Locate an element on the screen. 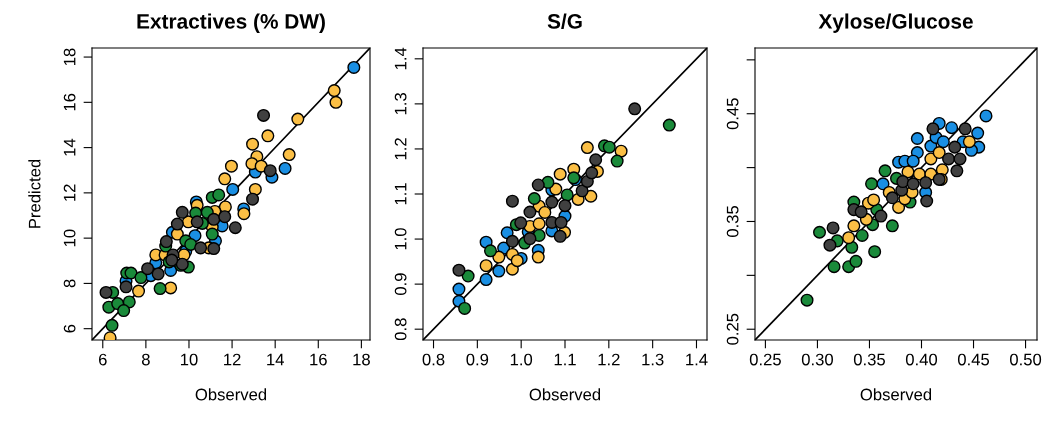  x-tick-label: 0.25 is located at coordinates (765, 359).